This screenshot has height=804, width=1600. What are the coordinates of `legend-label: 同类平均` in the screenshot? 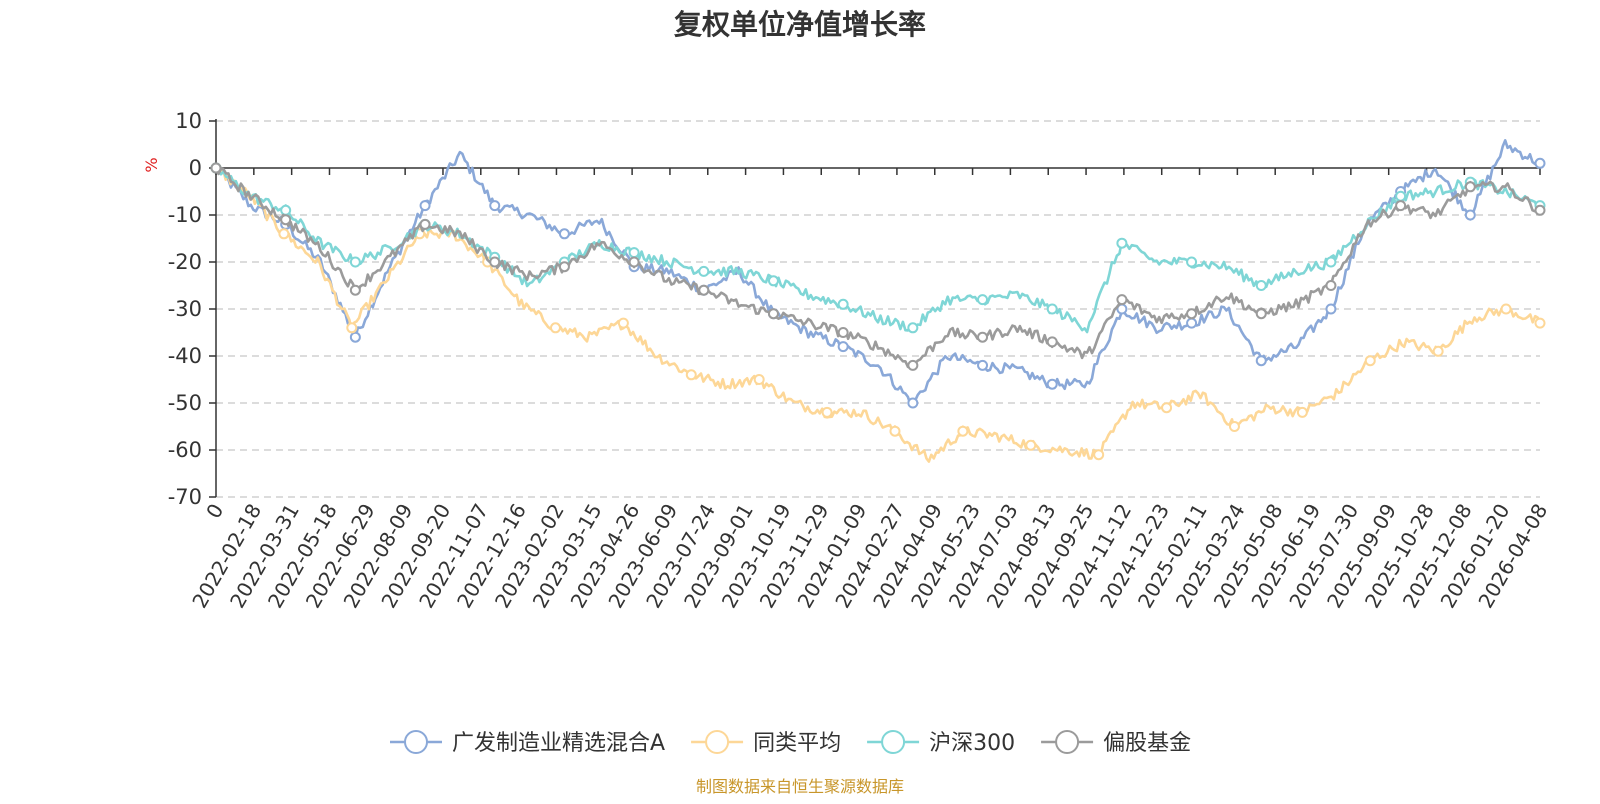 It's located at (797, 743).